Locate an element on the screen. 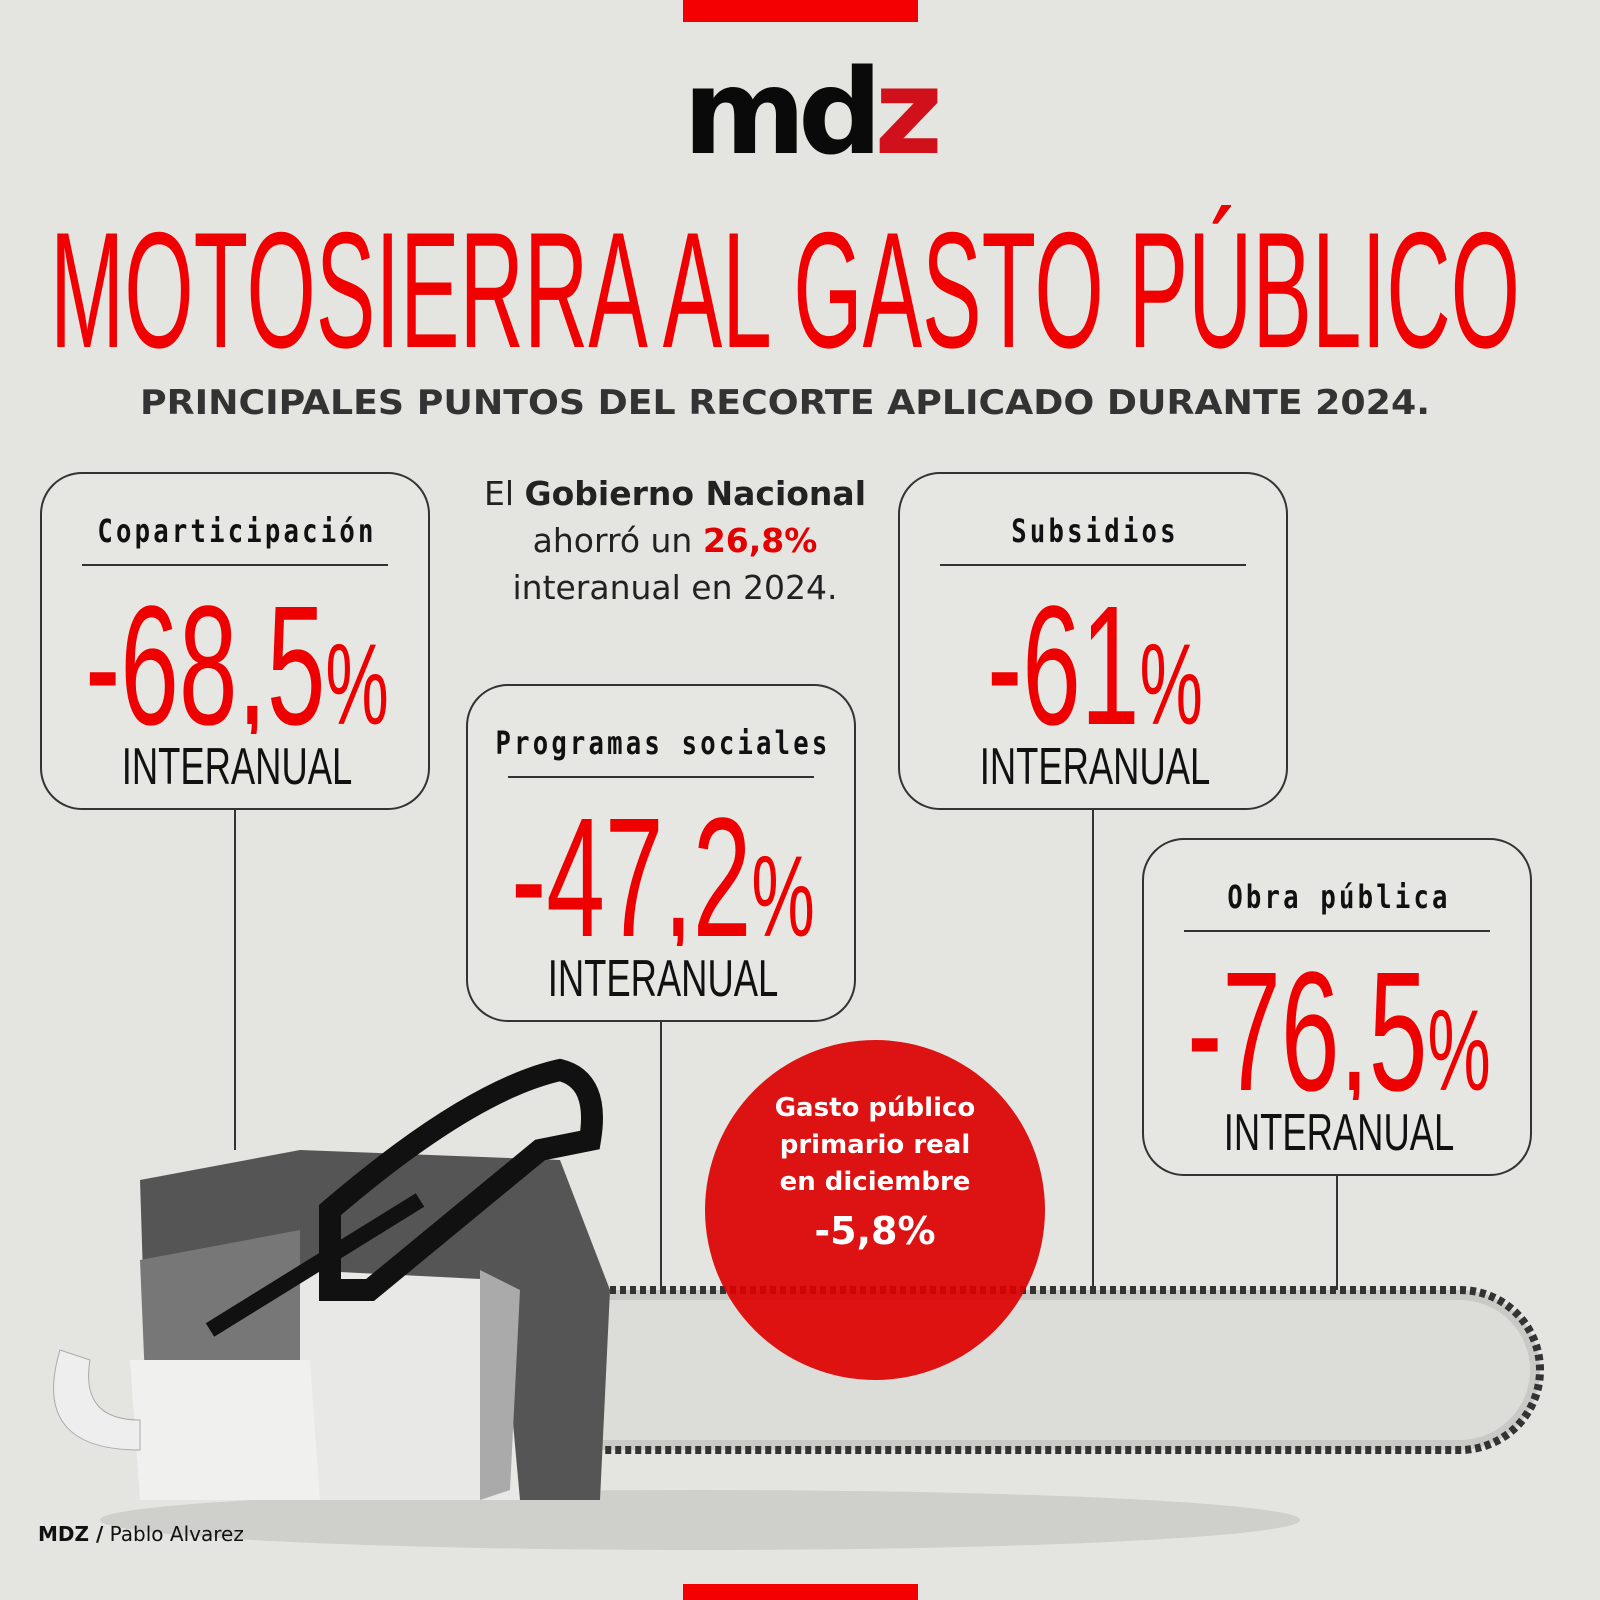 This screenshot has width=1600, height=1600. page-title: MOTOSIERRA AL GASTO PÚBLICO is located at coordinates (785, 285).